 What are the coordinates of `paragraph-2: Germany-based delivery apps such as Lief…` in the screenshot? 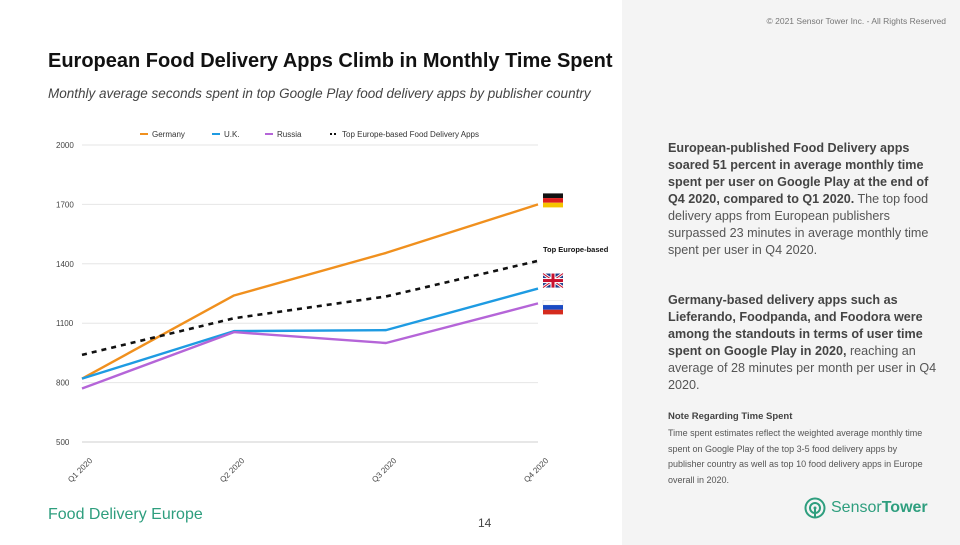 It's located at (803, 343).